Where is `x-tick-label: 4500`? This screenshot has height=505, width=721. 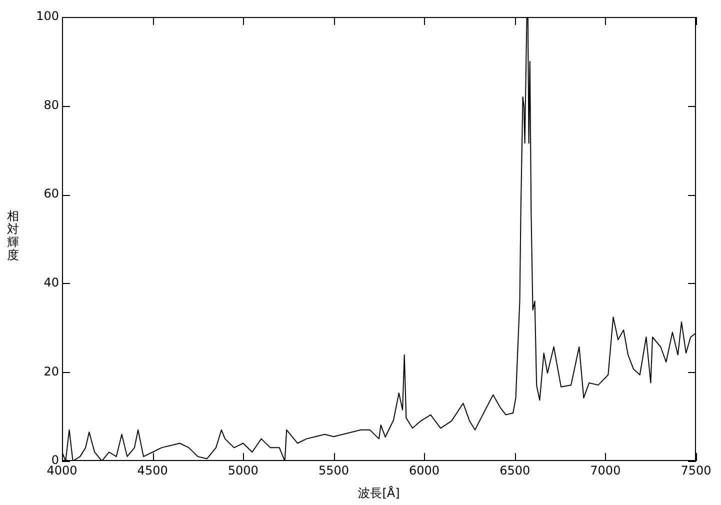 x-tick-label: 4500 is located at coordinates (152, 470).